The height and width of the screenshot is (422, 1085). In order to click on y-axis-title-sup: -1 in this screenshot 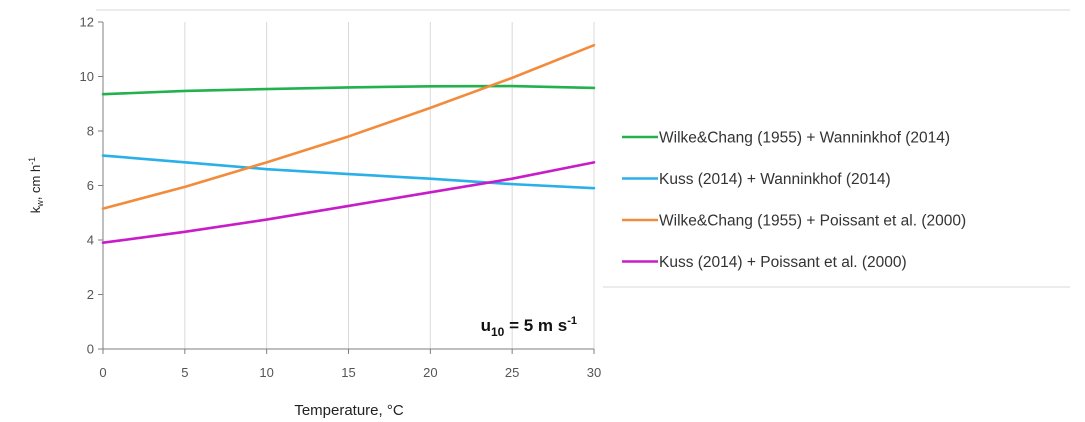, I will do `click(32, 161)`.